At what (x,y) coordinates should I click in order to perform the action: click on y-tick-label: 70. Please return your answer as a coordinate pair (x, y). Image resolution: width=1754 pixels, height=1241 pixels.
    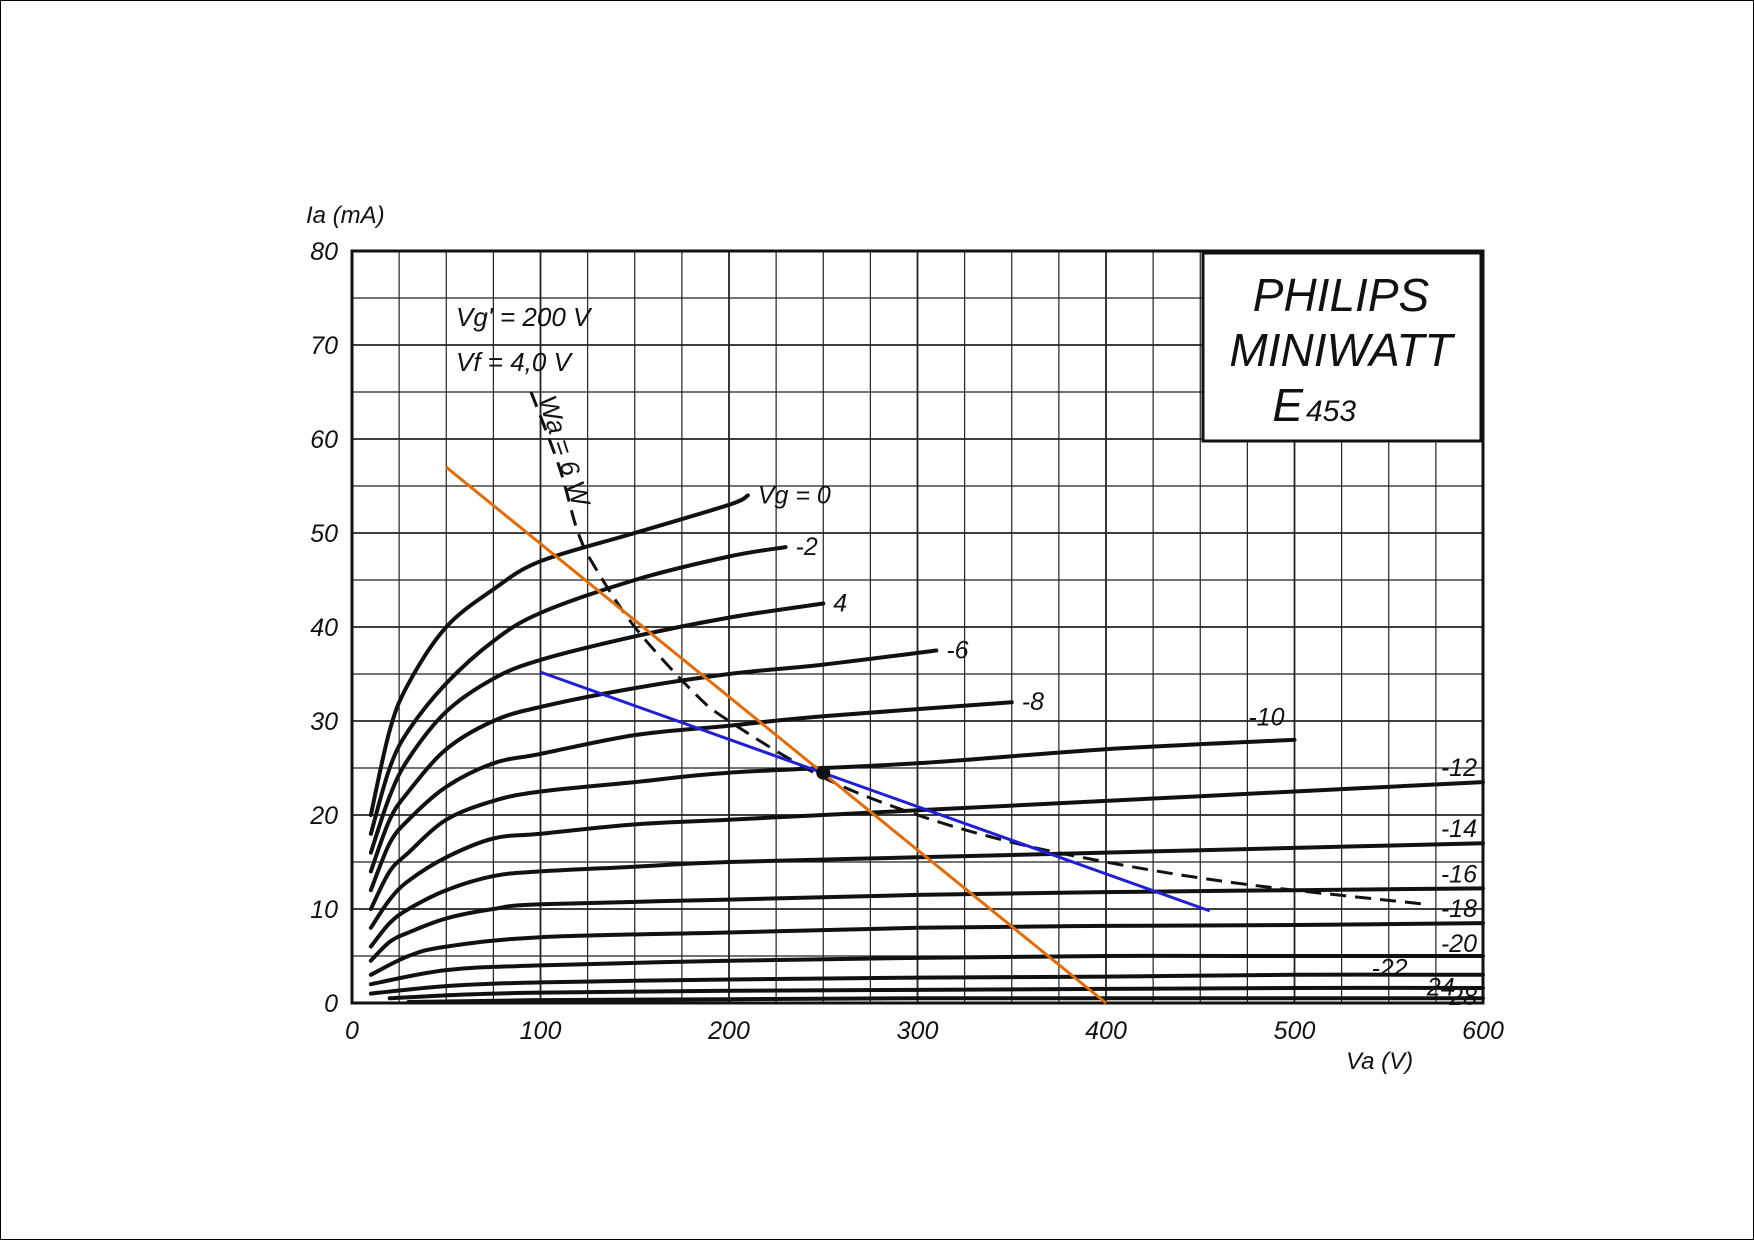
    Looking at the image, I should click on (324, 346).